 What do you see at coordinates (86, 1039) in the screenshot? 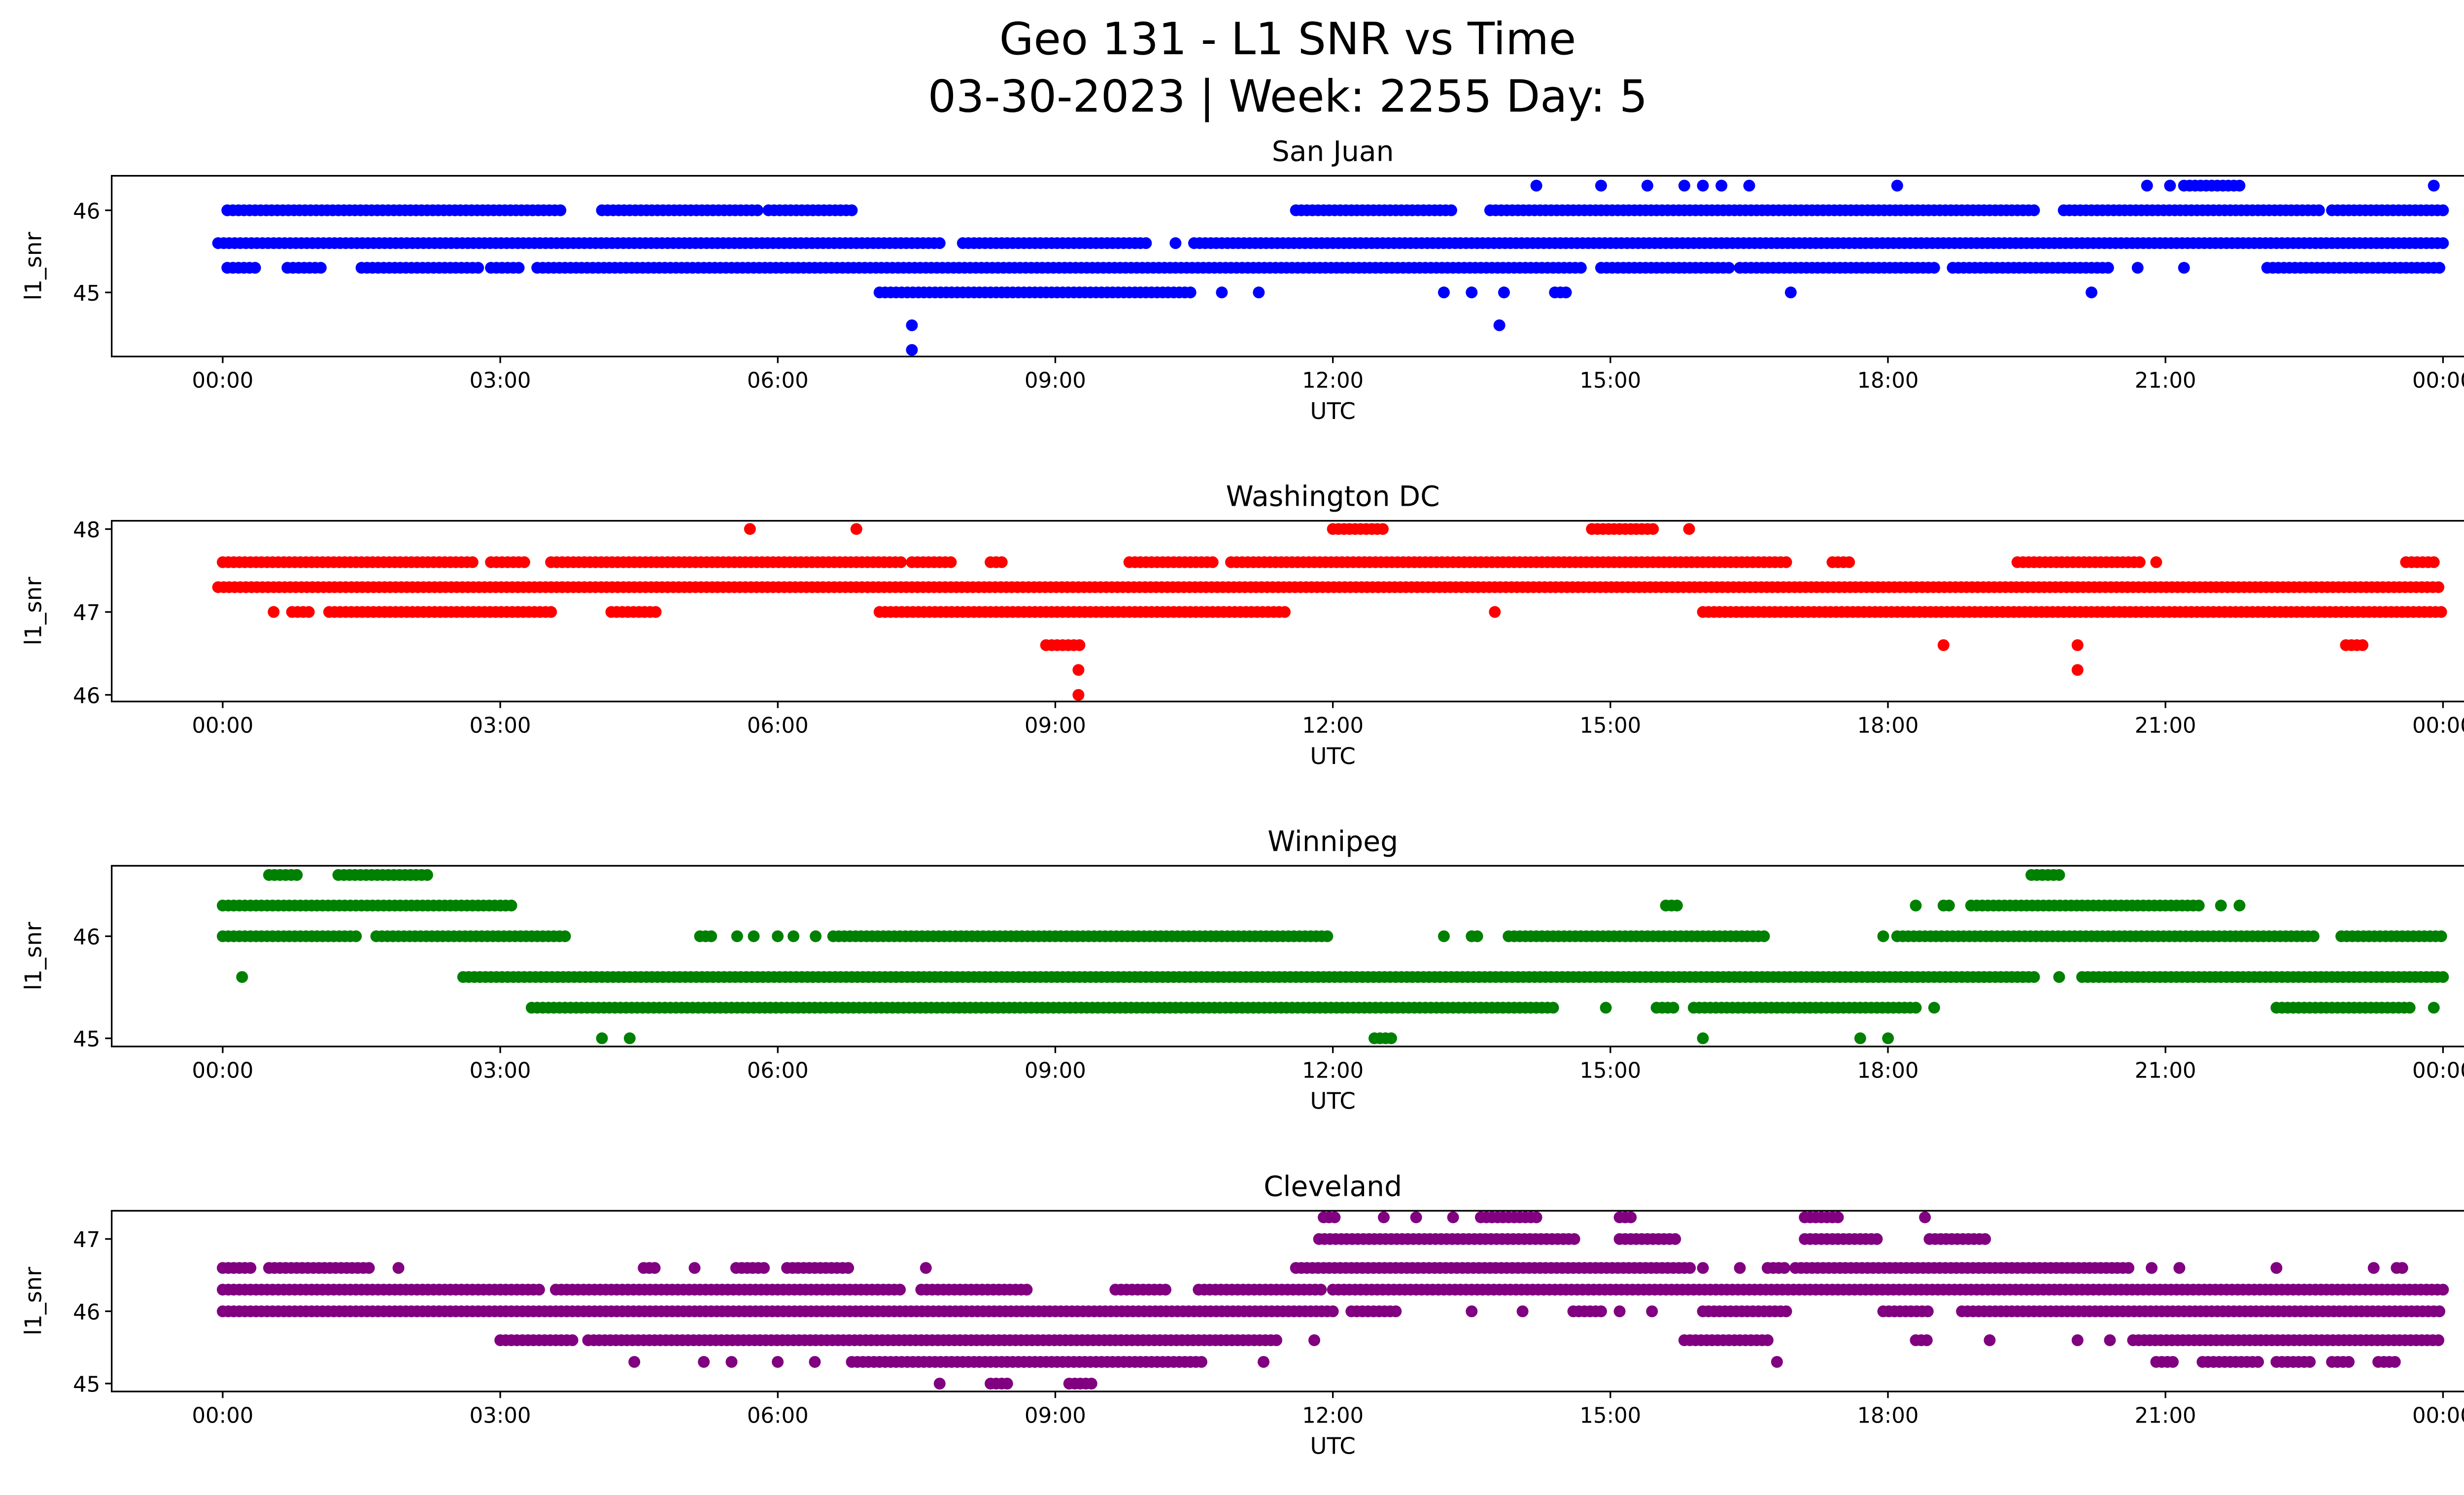
I see `y-tick-label: 45` at bounding box center [86, 1039].